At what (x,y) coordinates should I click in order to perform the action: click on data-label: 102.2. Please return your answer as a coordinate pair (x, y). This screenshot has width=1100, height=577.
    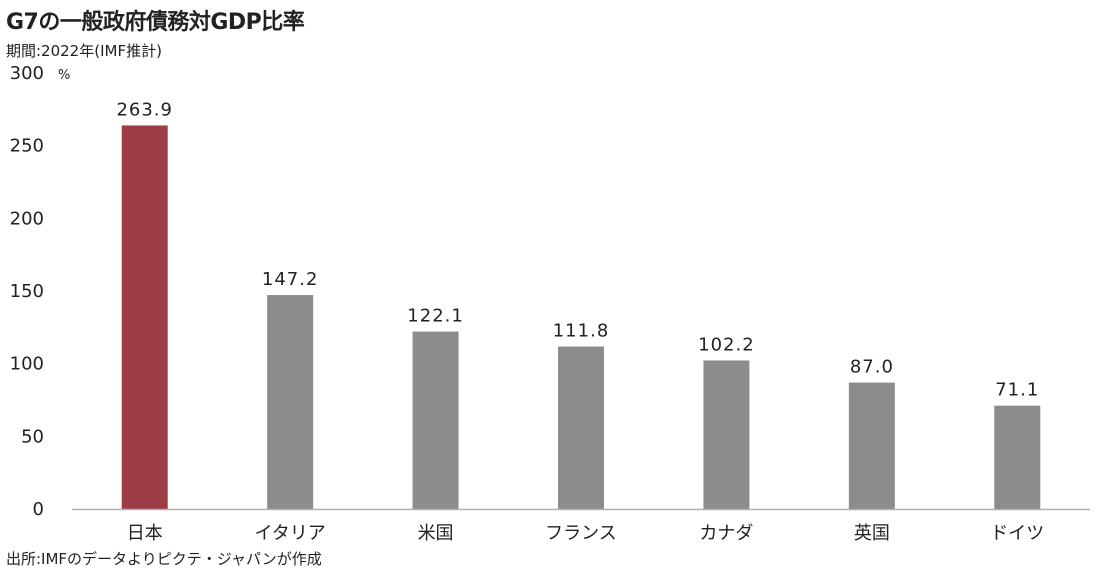
    Looking at the image, I should click on (726, 344).